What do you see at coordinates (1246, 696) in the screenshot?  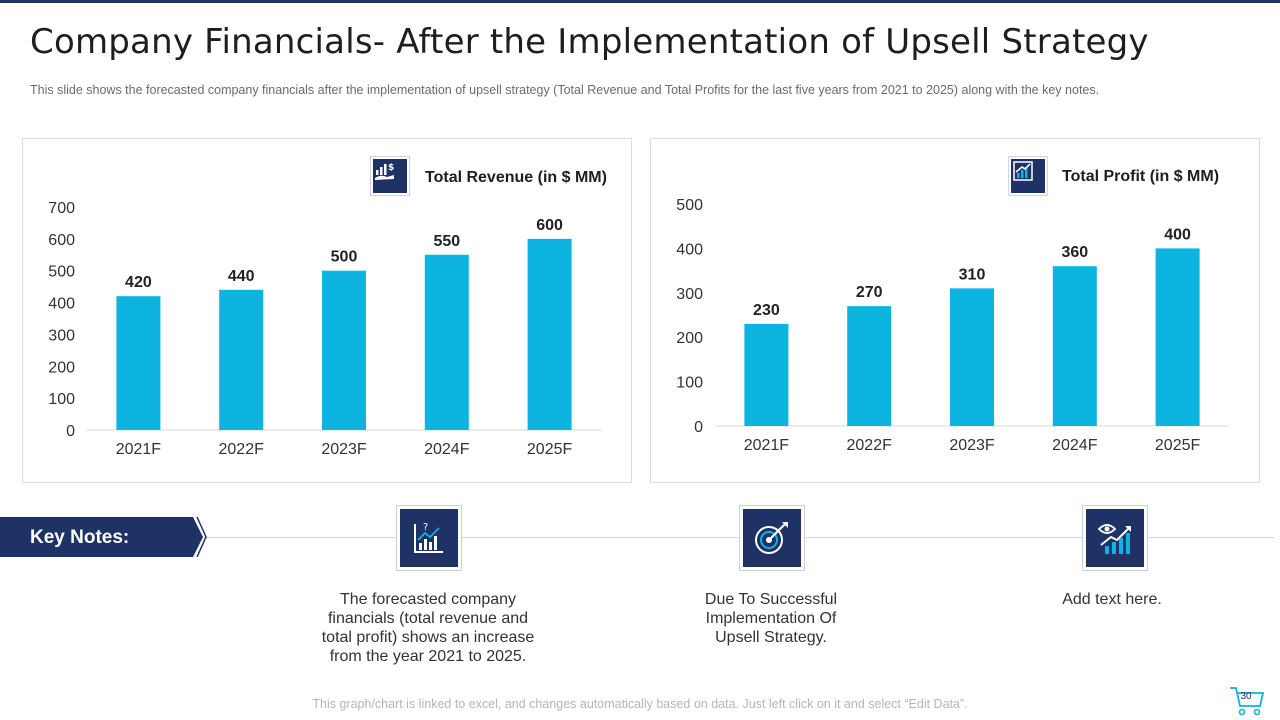 I see `page-number: 30` at bounding box center [1246, 696].